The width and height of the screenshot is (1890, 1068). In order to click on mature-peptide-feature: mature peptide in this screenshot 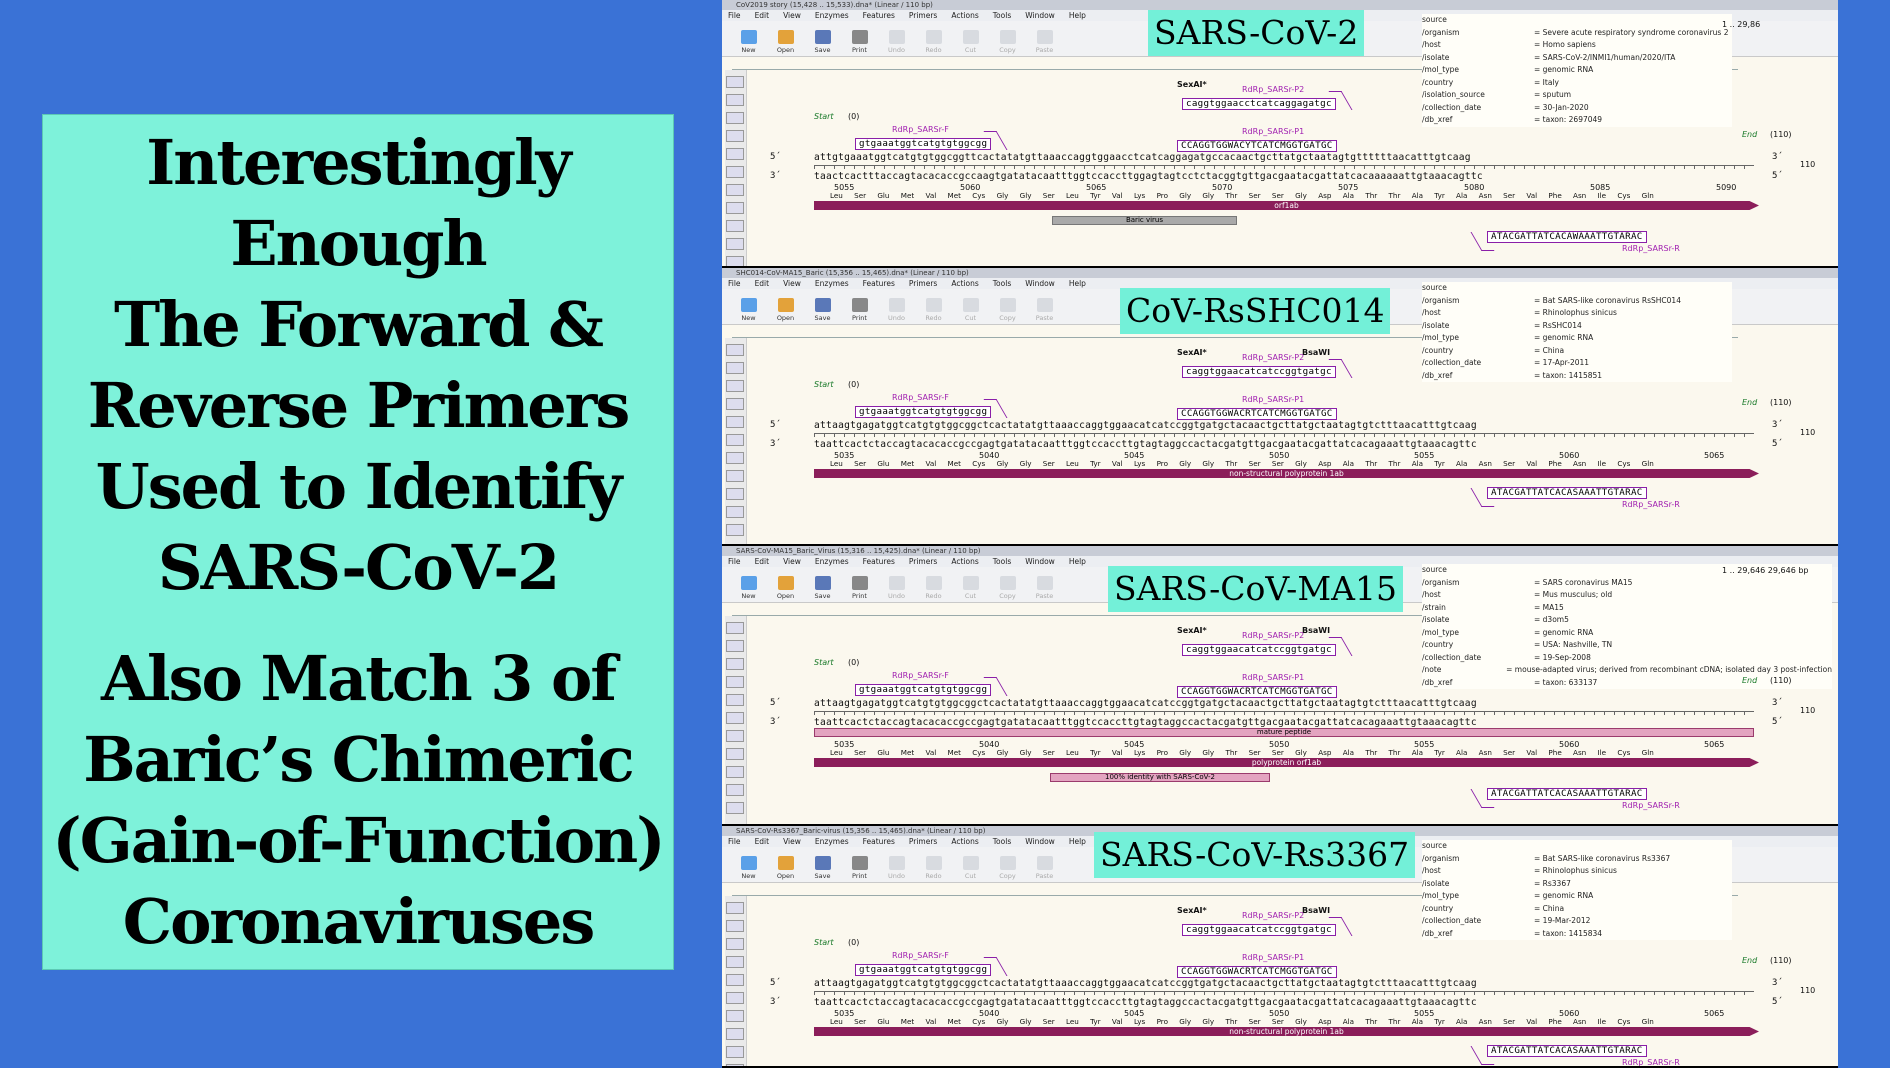, I will do `click(1284, 732)`.